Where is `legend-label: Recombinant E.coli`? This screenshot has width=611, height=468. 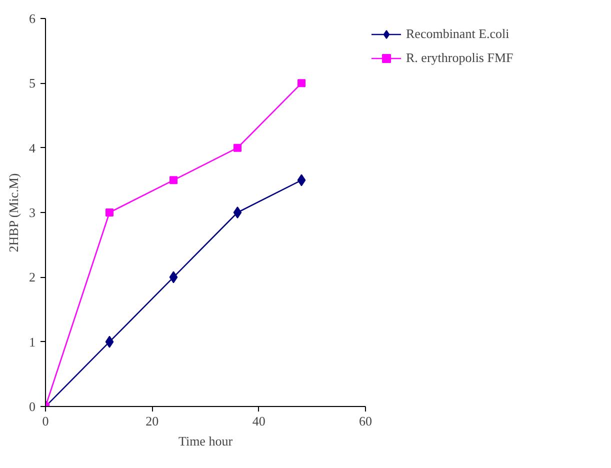
legend-label: Recombinant E.coli is located at coordinates (458, 34).